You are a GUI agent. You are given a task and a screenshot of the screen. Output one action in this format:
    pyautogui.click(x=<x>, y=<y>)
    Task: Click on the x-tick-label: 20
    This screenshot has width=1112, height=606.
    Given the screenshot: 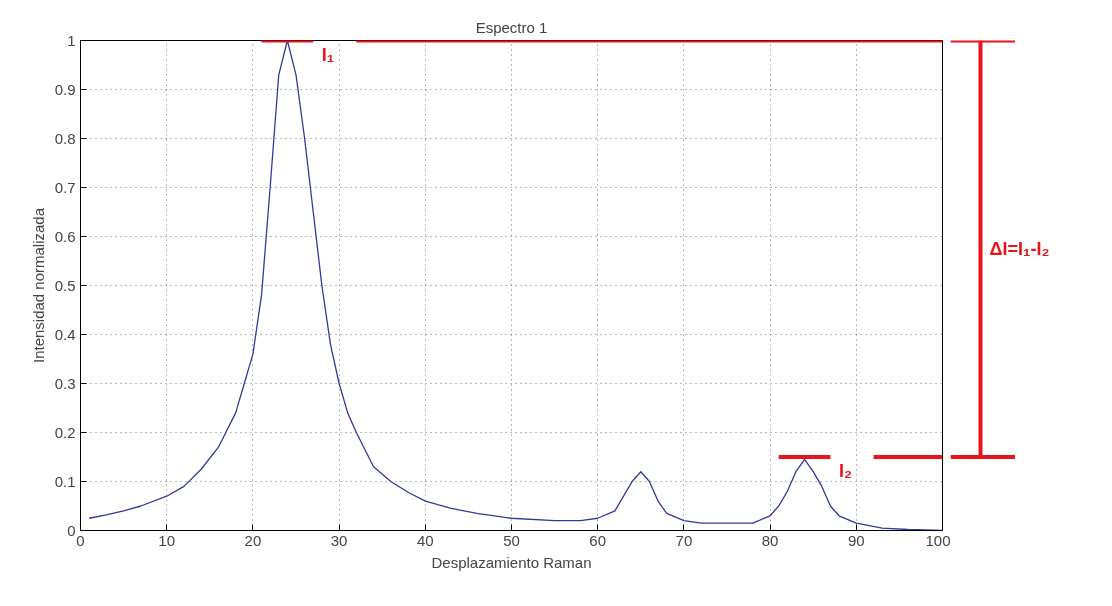 What is the action you would take?
    pyautogui.click(x=253, y=540)
    